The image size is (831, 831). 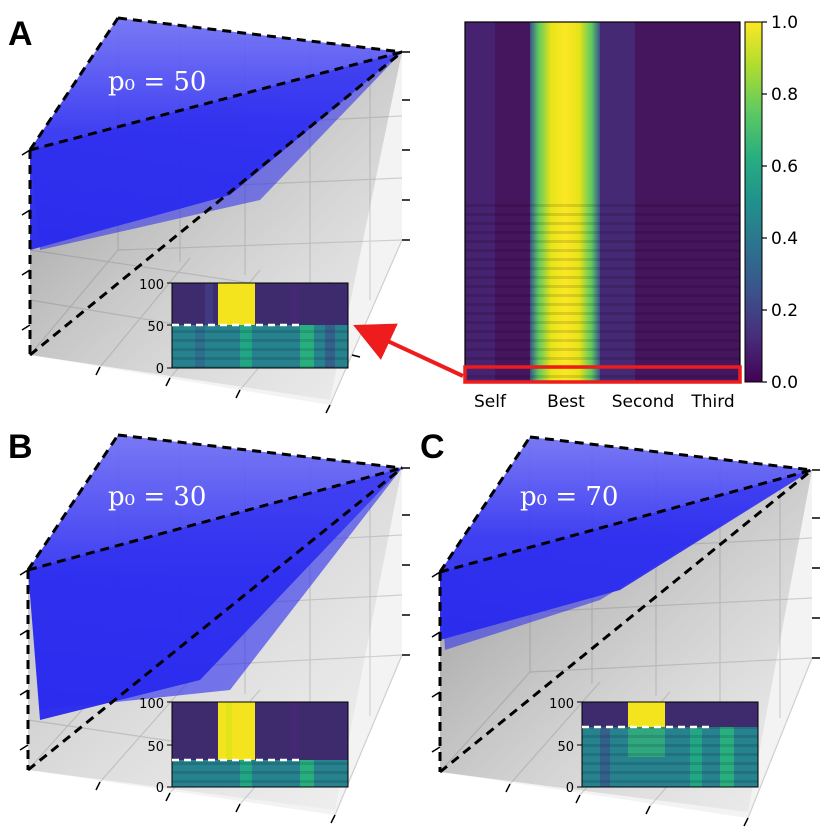 What do you see at coordinates (157, 82) in the screenshot?
I see `p0-label: p₀ = 50` at bounding box center [157, 82].